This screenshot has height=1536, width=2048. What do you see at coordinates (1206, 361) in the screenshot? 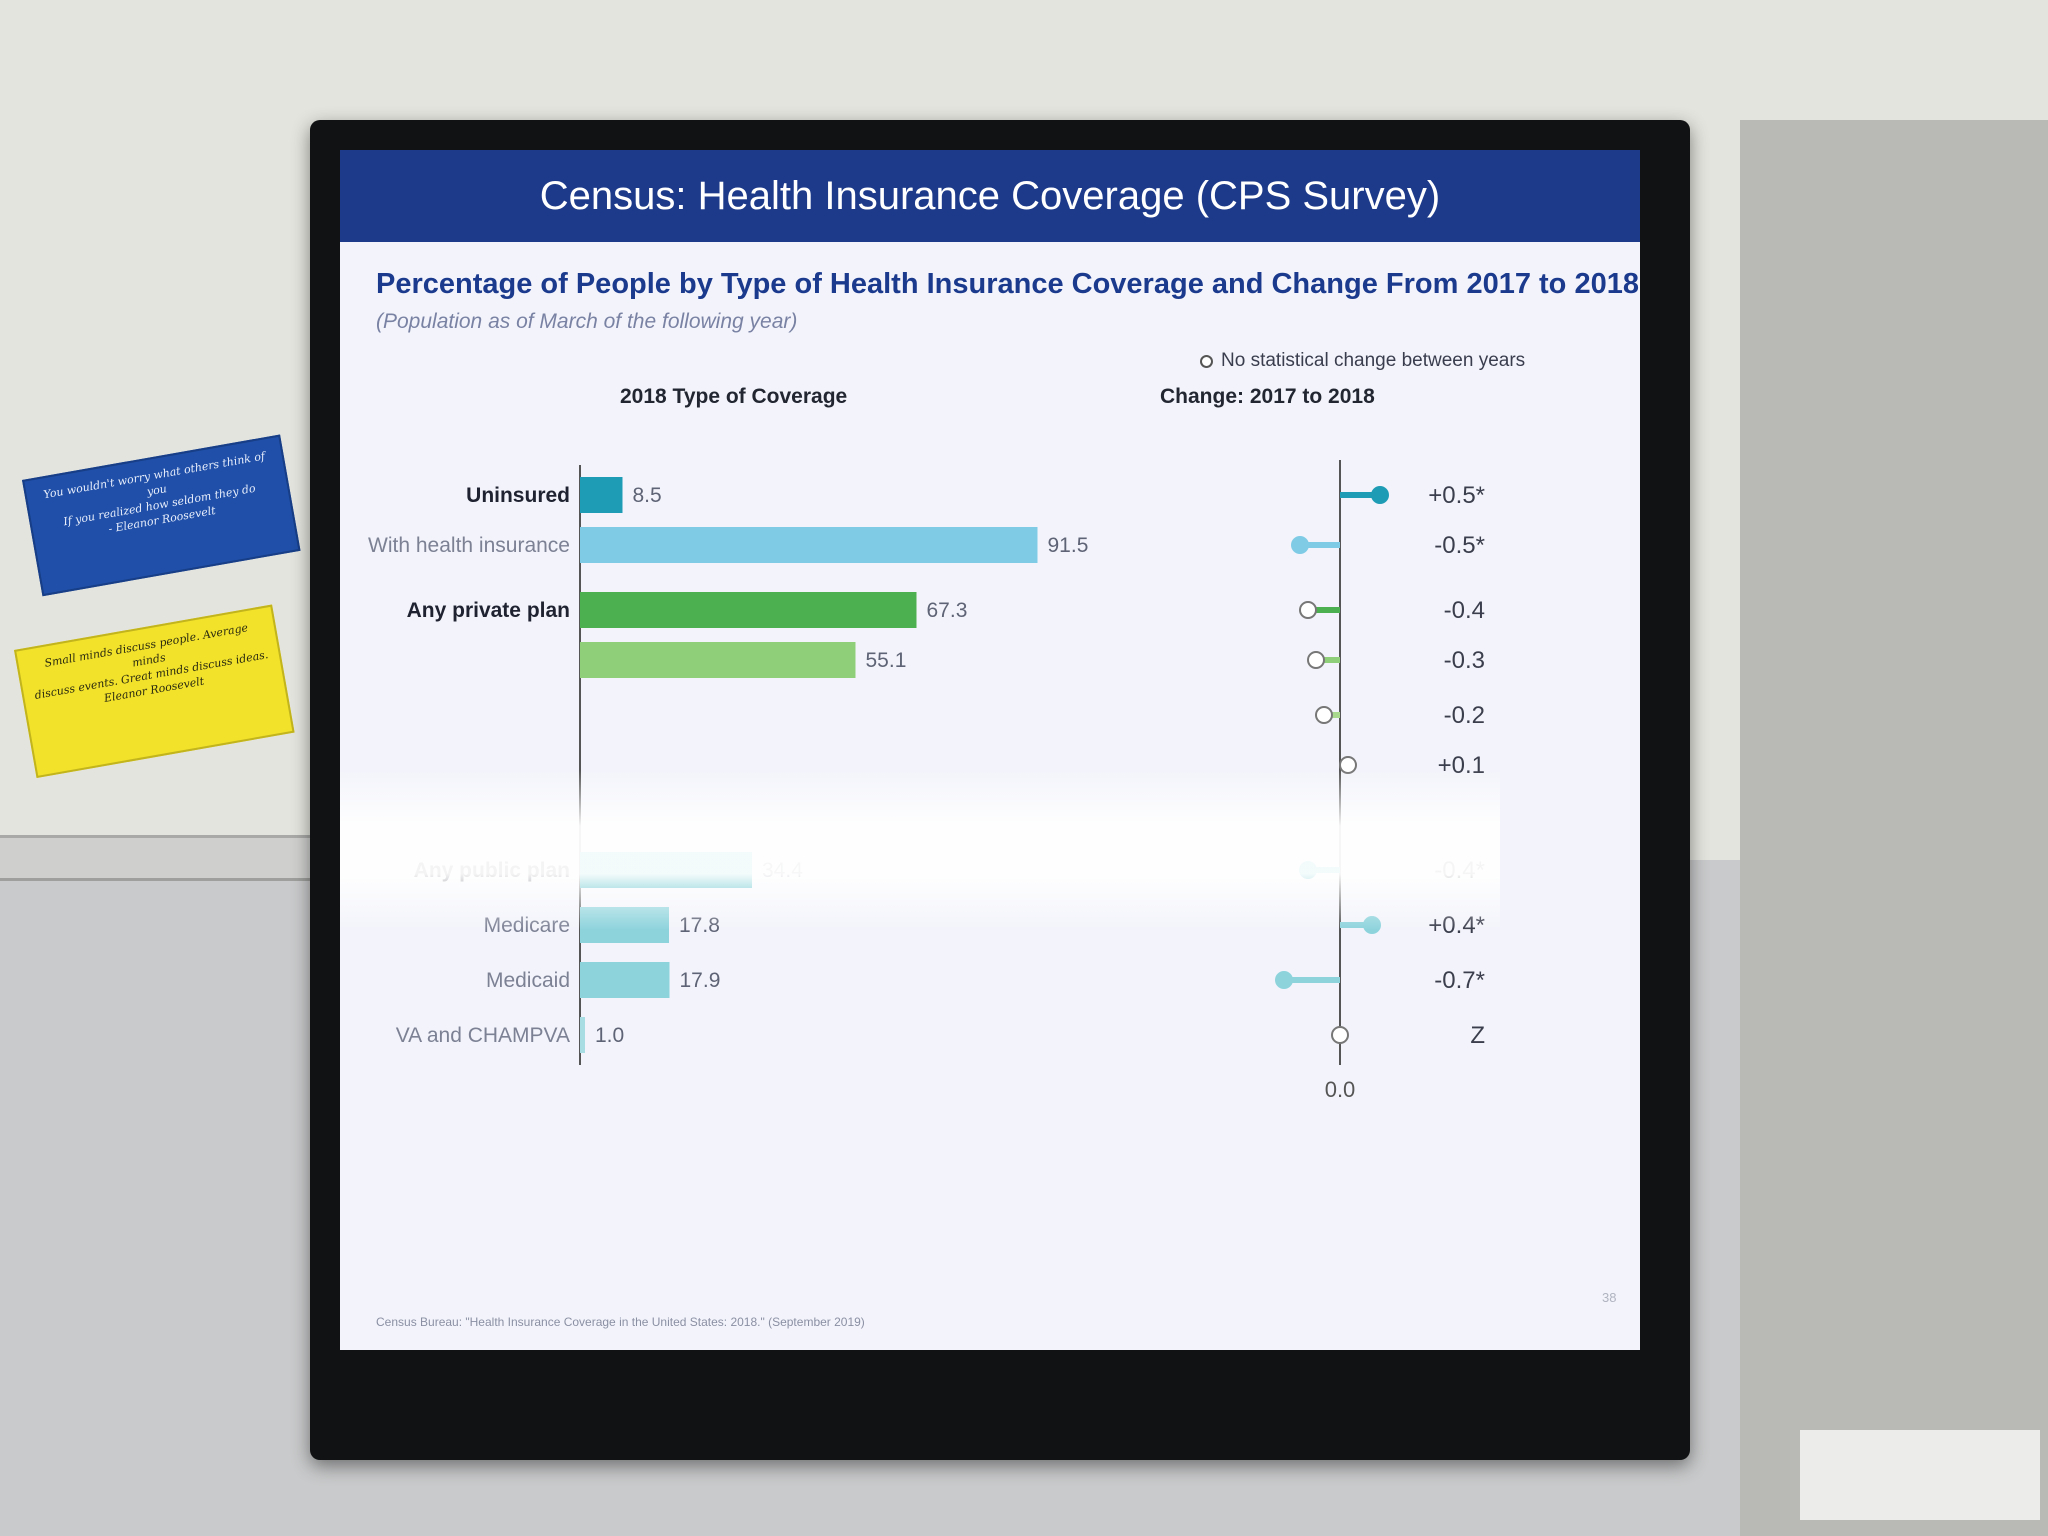
I see `open-circle-icon` at bounding box center [1206, 361].